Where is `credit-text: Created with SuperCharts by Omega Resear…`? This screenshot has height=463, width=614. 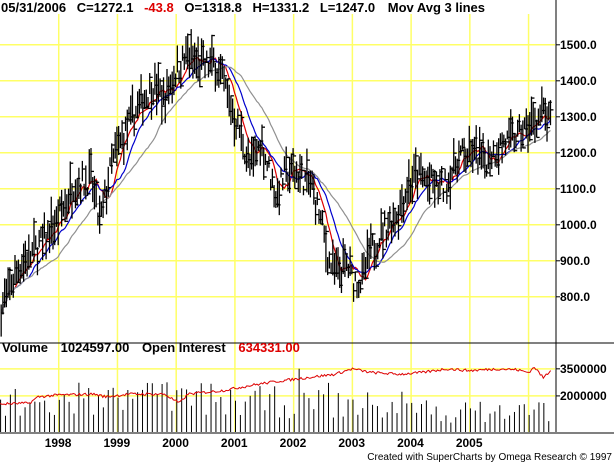
credit-text: Created with SuperCharts by Omega Resear… is located at coordinates (489, 457).